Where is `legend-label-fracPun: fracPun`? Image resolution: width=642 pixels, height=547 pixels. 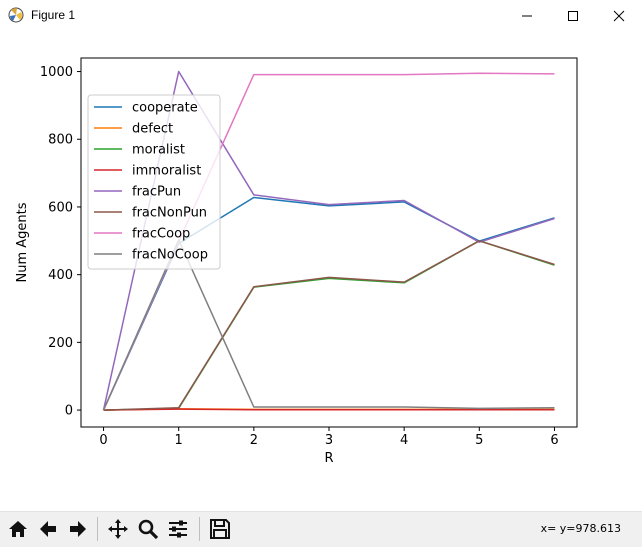
legend-label-fracPun: fracPun is located at coordinates (156, 192).